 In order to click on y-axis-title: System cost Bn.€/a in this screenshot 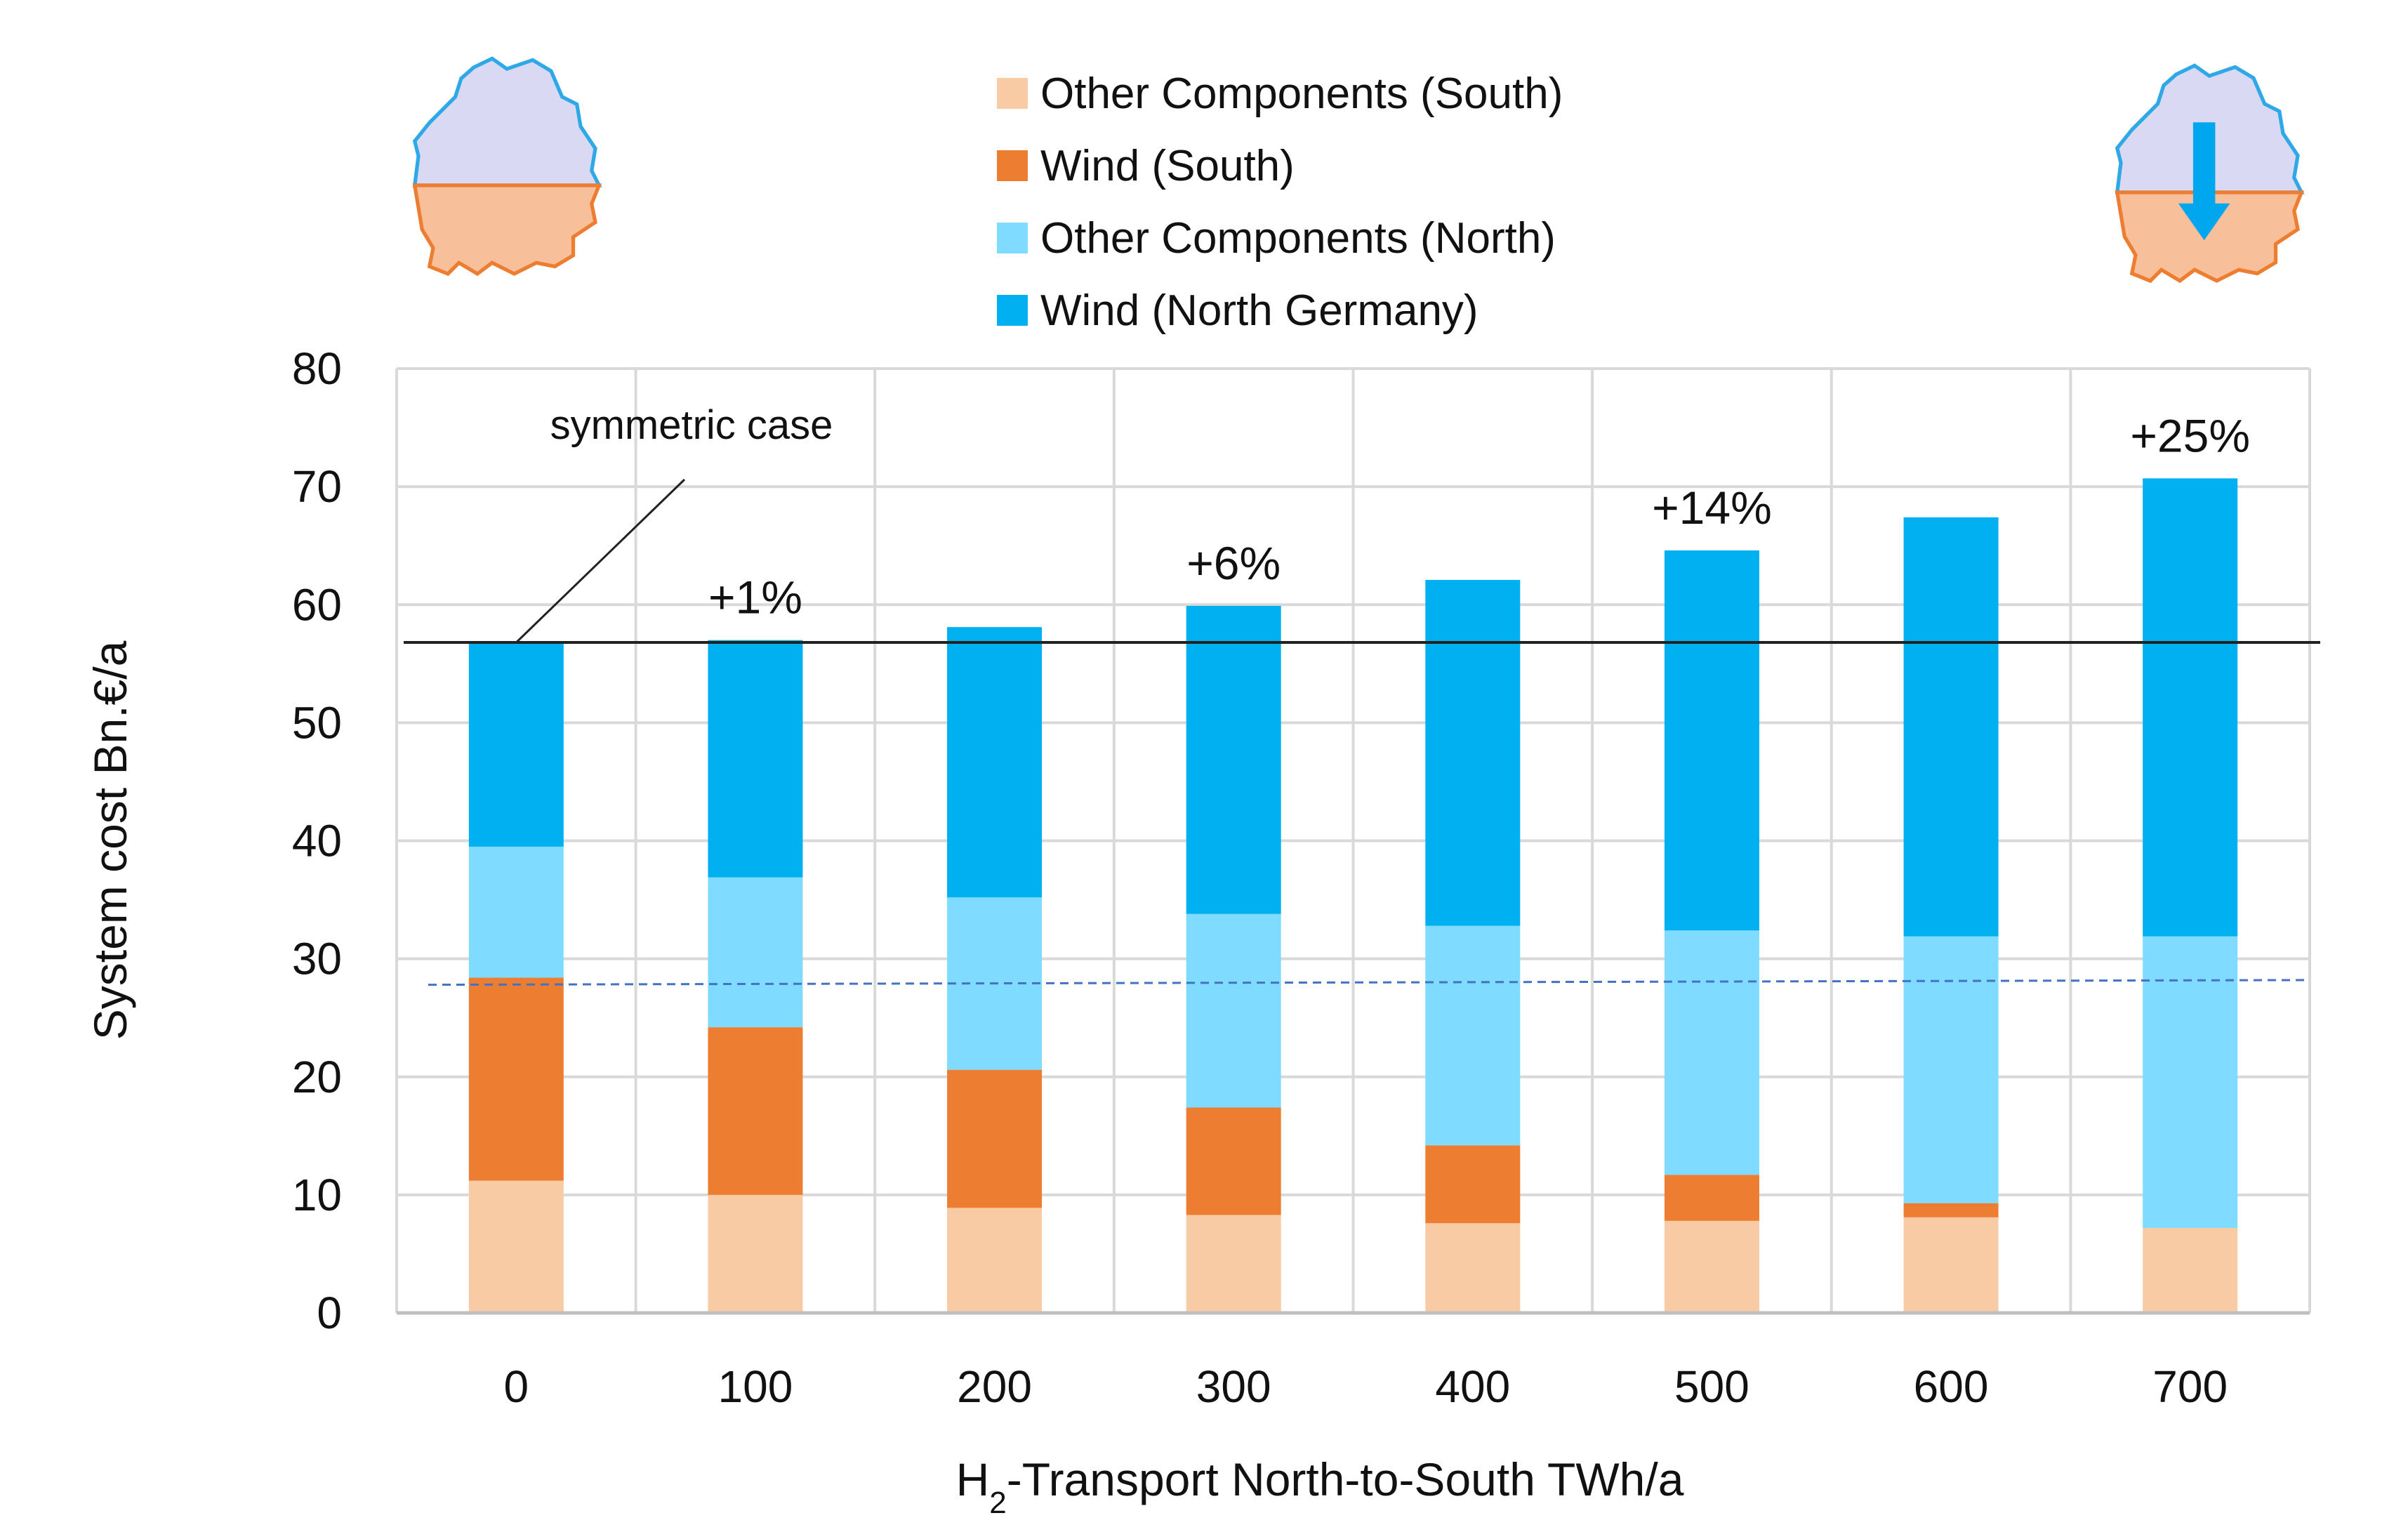, I will do `click(110, 840)`.